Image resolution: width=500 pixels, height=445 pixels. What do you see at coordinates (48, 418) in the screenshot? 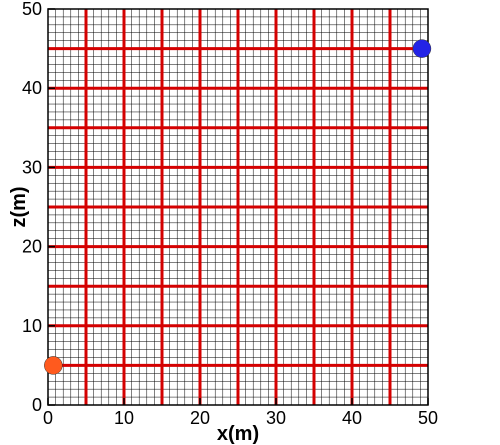
I see `x-tick-label: 0` at bounding box center [48, 418].